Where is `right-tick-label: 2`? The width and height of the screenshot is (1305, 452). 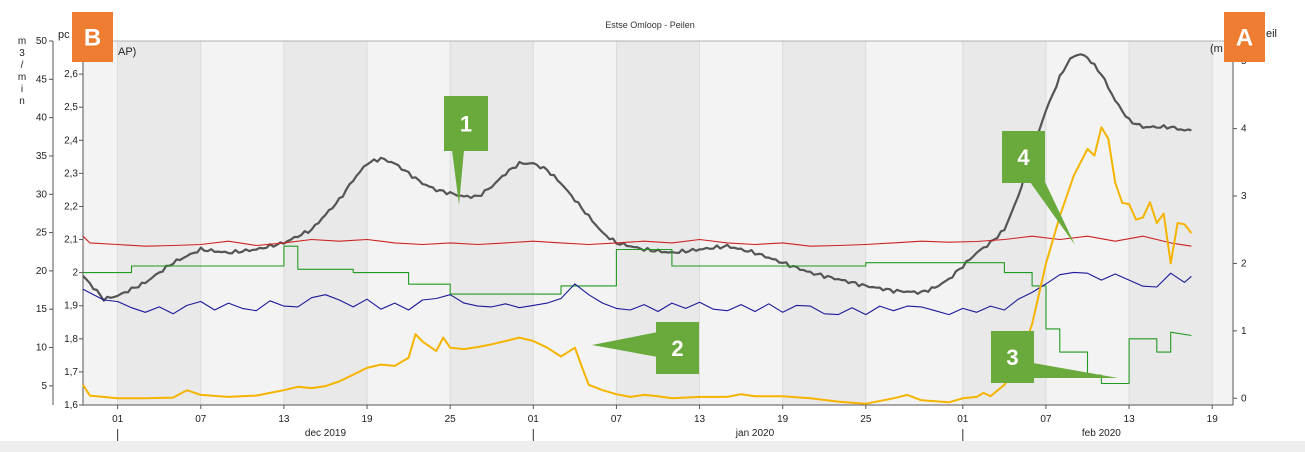 right-tick-label: 2 is located at coordinates (1244, 263).